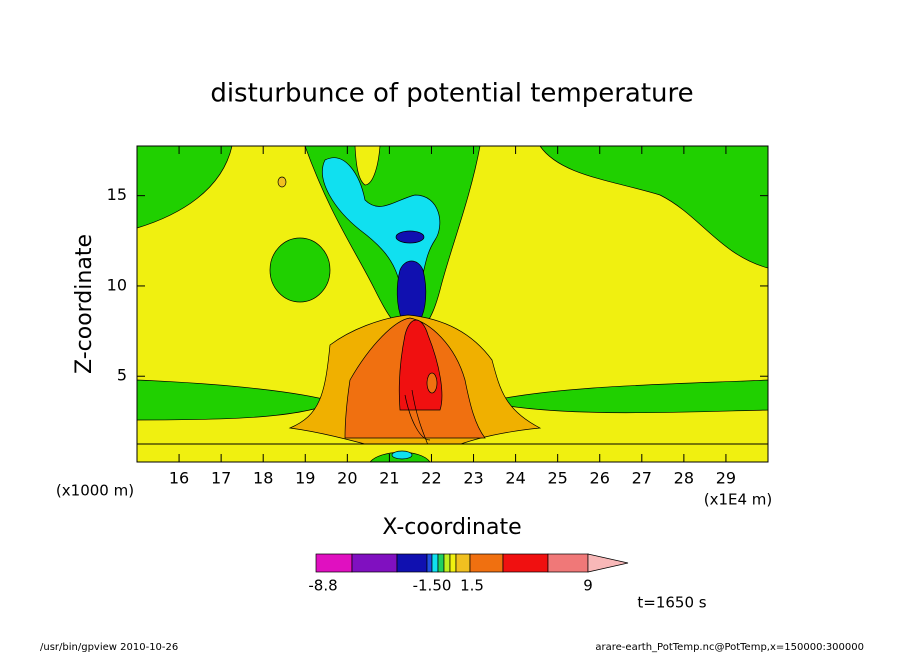 This screenshot has width=904, height=654. What do you see at coordinates (389, 478) in the screenshot?
I see `x-tick-label: 21` at bounding box center [389, 478].